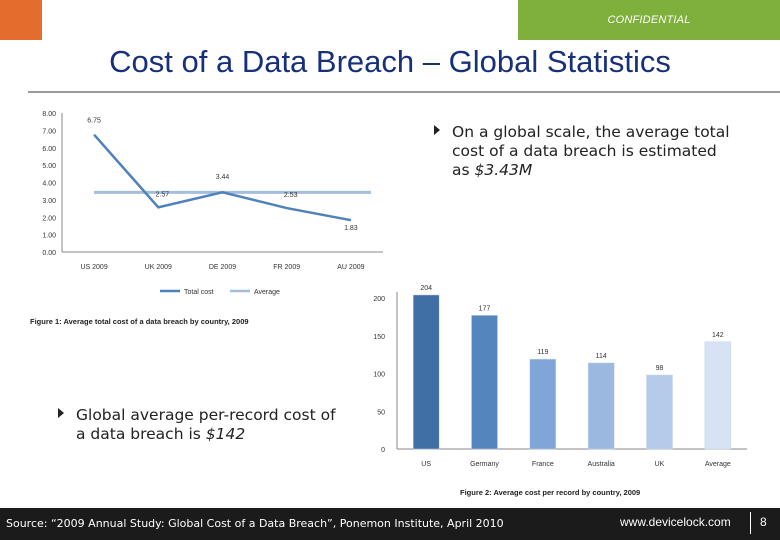  Describe the element at coordinates (718, 464) in the screenshot. I see `bar-chart-x-tick-label: Average` at that location.